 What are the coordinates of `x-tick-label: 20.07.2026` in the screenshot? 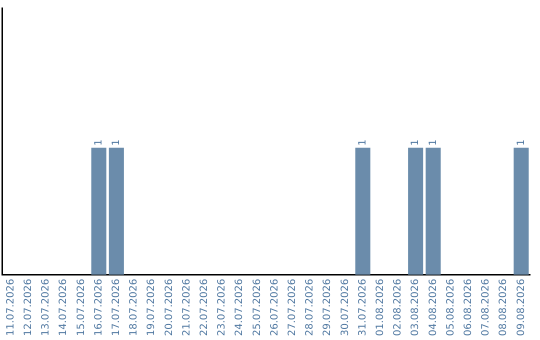 It's located at (169, 307).